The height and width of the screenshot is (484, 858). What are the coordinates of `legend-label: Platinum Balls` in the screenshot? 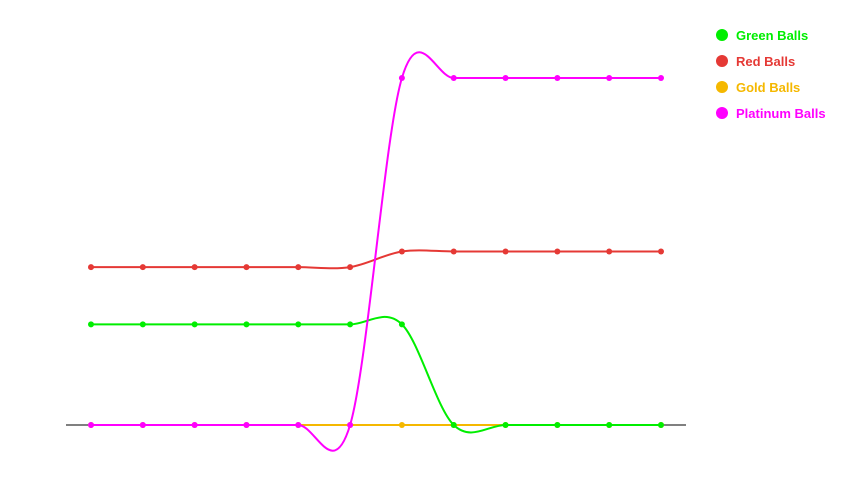 It's located at (781, 113).